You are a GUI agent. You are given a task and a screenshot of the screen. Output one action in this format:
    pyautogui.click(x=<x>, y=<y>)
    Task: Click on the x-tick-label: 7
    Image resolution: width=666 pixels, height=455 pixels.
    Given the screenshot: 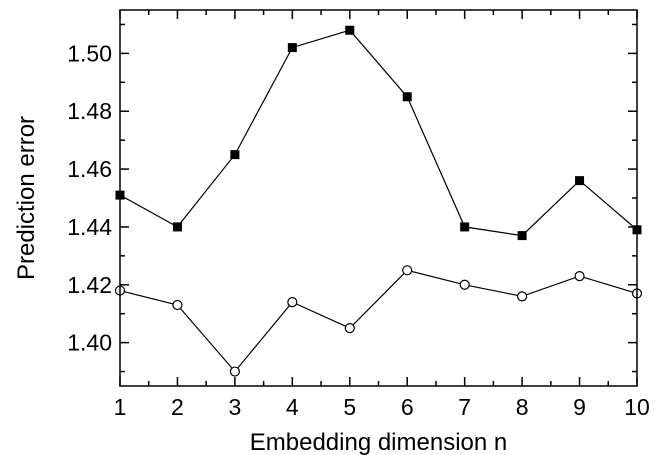 What is the action you would take?
    pyautogui.click(x=464, y=407)
    